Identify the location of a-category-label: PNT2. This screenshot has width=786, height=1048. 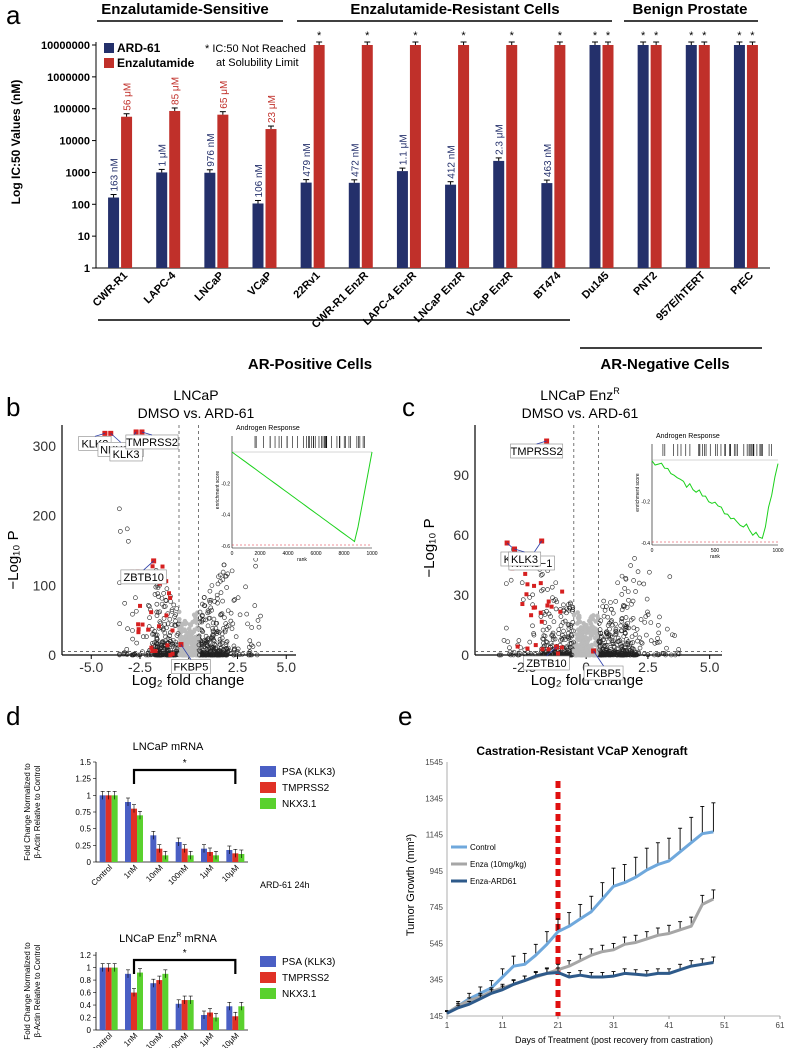
(645, 284).